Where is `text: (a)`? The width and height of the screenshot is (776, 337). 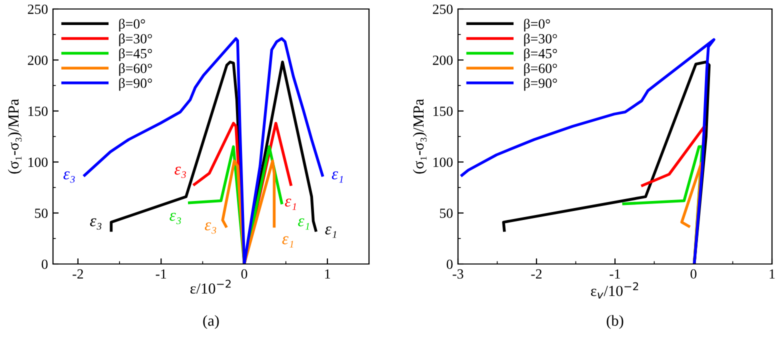
text: (a) is located at coordinates (211, 322).